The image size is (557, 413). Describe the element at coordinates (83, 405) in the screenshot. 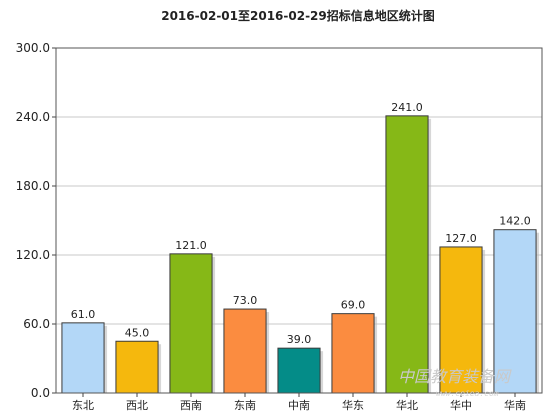

I see `x-tick-label: 东北` at that location.